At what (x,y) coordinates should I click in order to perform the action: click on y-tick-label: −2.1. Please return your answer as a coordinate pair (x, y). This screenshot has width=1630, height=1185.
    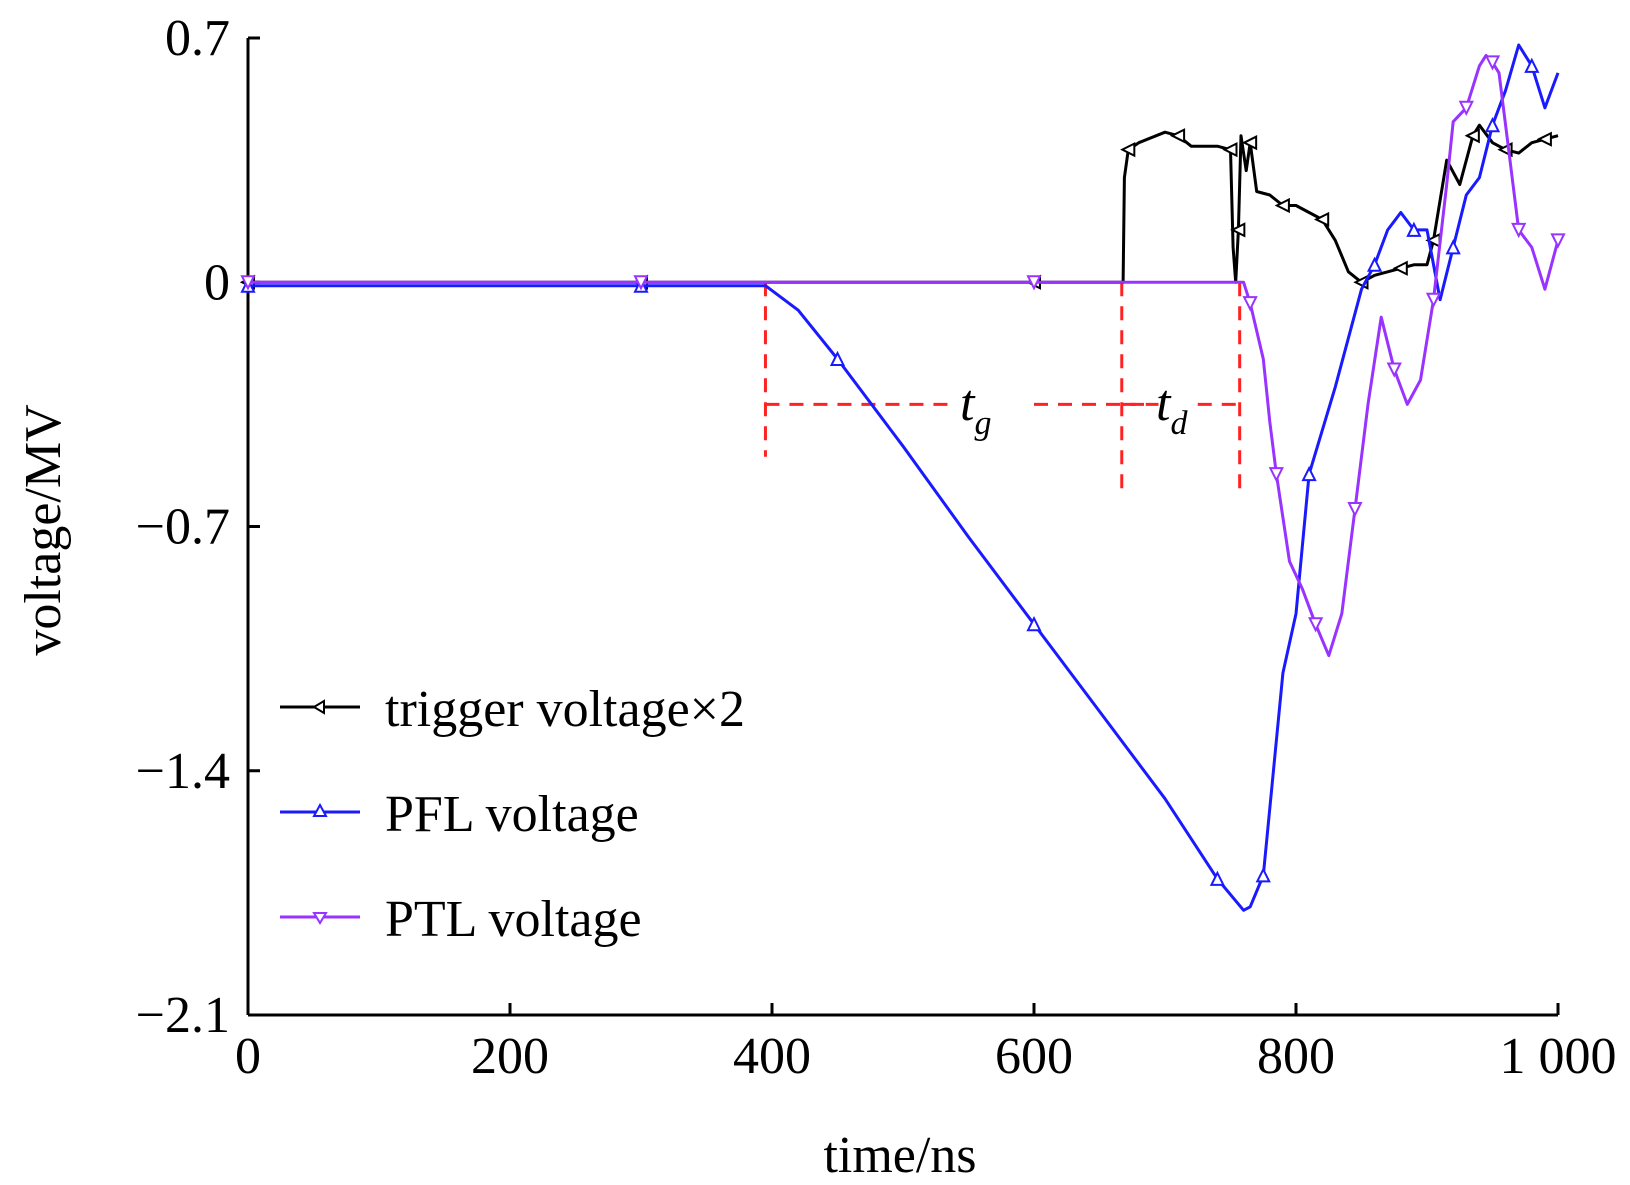
    Looking at the image, I should click on (183, 1015).